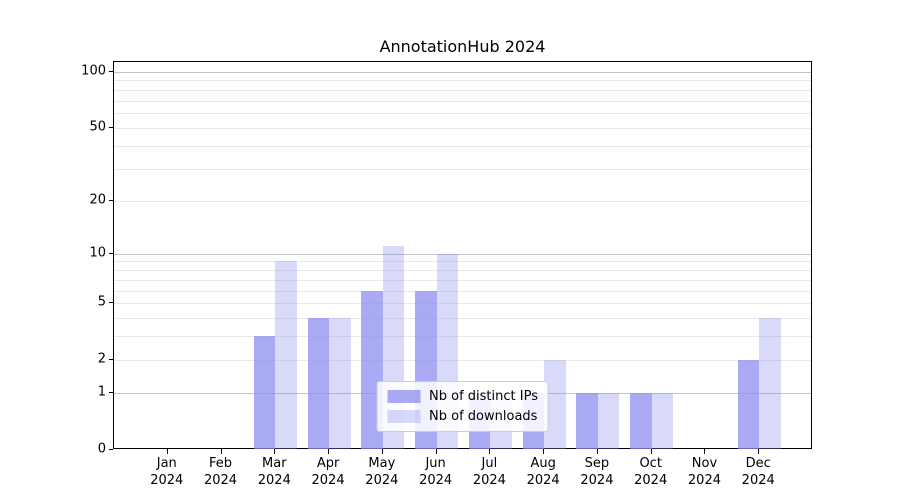 Image resolution: width=900 pixels, height=500 pixels. I want to click on legend-swatch-distinct-ips, so click(404, 396).